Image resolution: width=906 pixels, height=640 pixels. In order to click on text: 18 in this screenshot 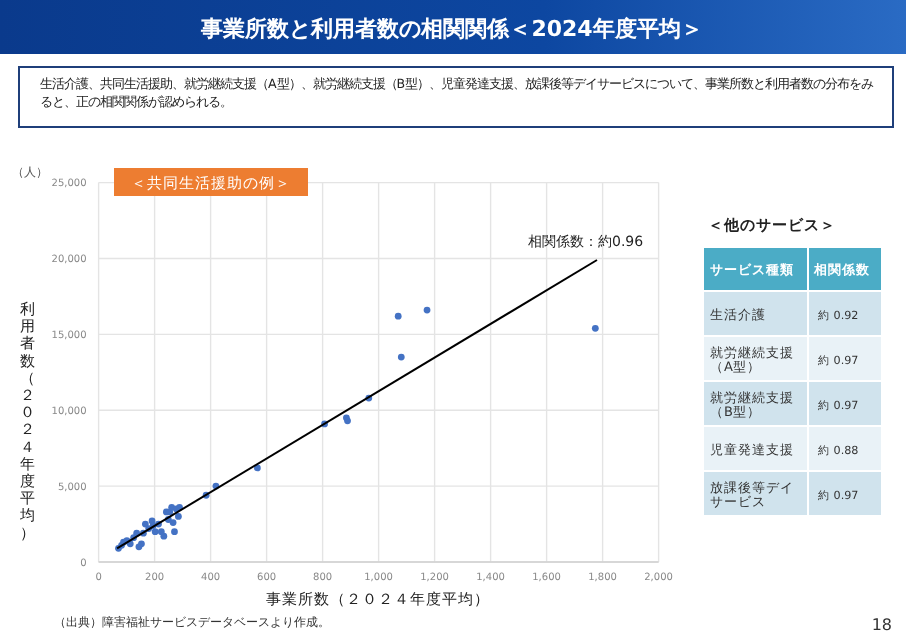, I will do `click(881, 625)`.